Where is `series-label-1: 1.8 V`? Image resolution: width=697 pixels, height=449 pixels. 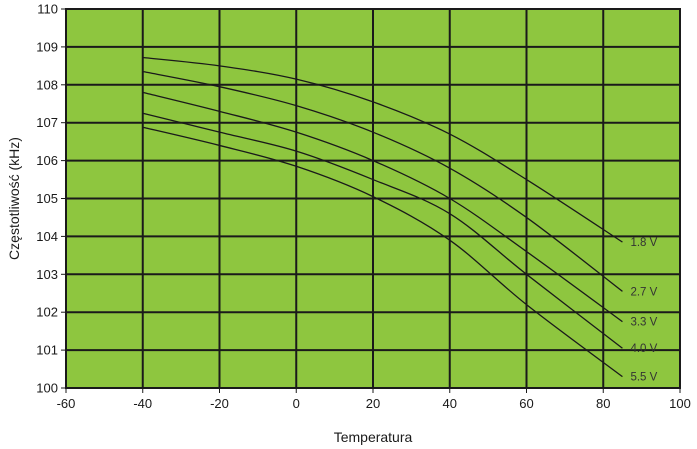
series-label-1: 1.8 V is located at coordinates (643, 243).